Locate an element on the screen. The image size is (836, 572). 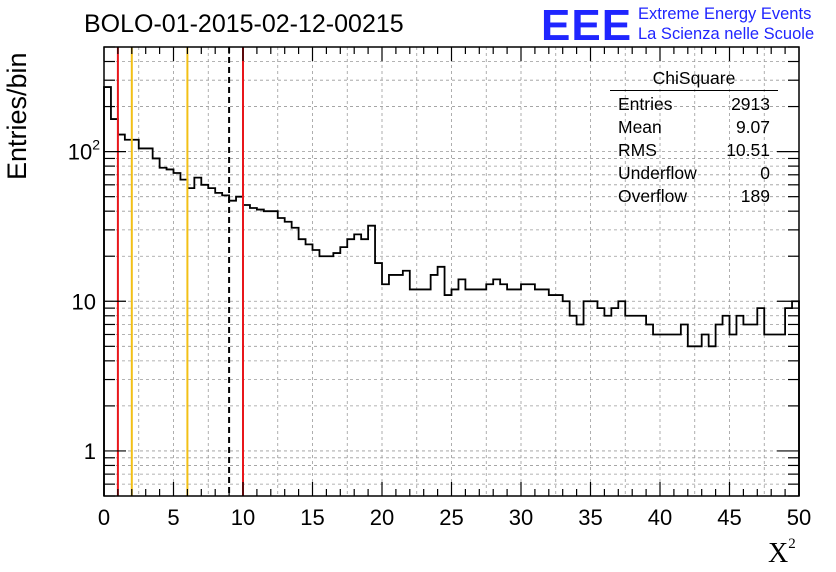
y-tick-label: 10 is located at coordinates (84, 301).